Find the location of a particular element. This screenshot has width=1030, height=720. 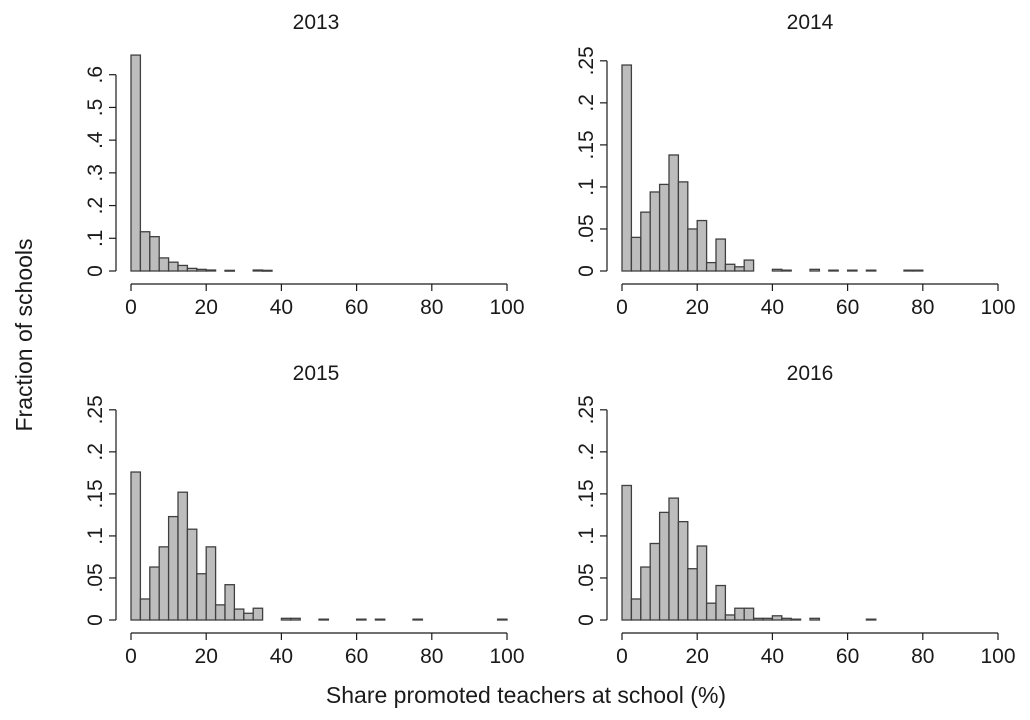

figure-x-axis-label: Share promoted teachers at school (%) is located at coordinates (526, 695).